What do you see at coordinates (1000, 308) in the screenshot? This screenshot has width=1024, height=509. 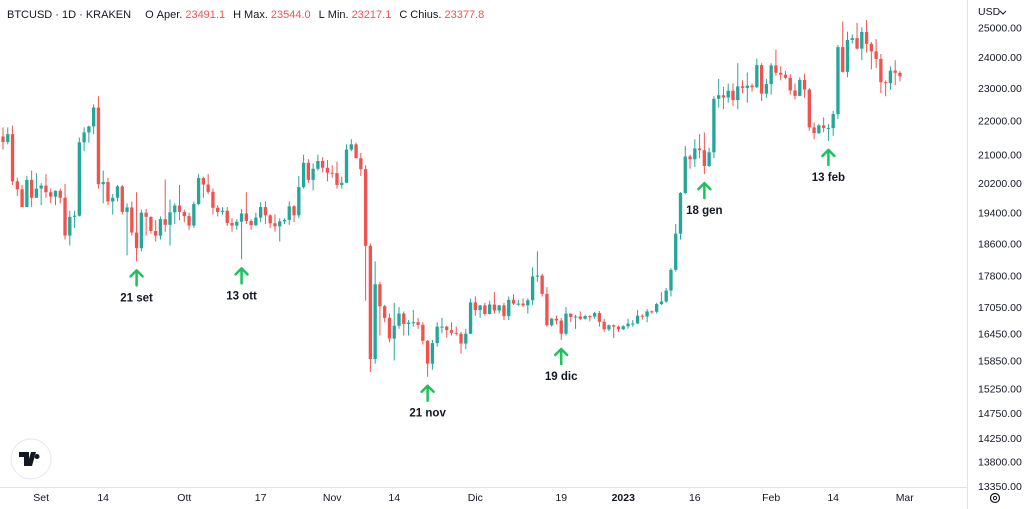 I see `y-tick-label: 17050.00` at bounding box center [1000, 308].